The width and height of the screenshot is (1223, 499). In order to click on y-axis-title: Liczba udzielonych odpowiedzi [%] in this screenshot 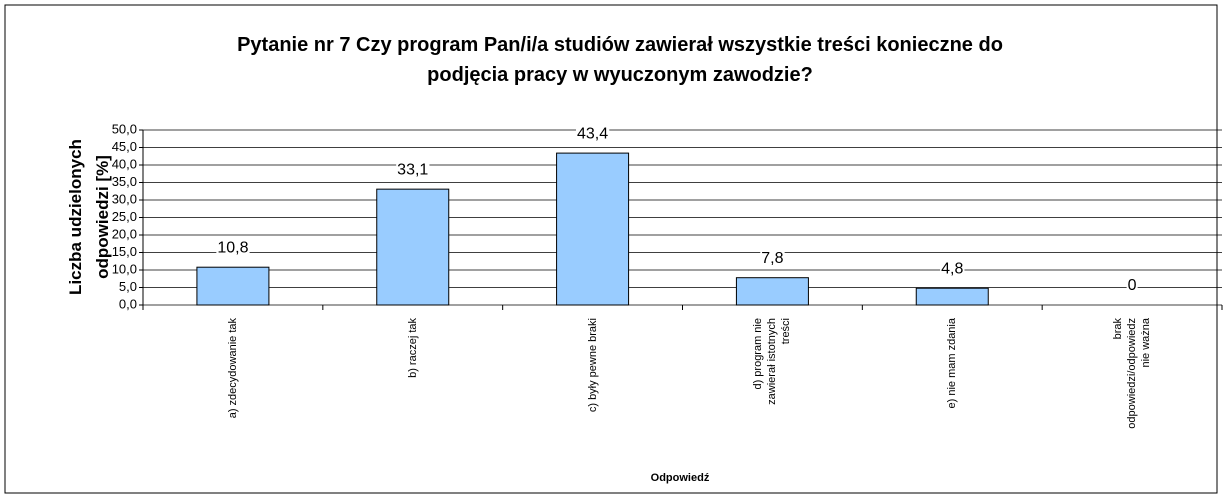, I will do `click(89, 217)`.